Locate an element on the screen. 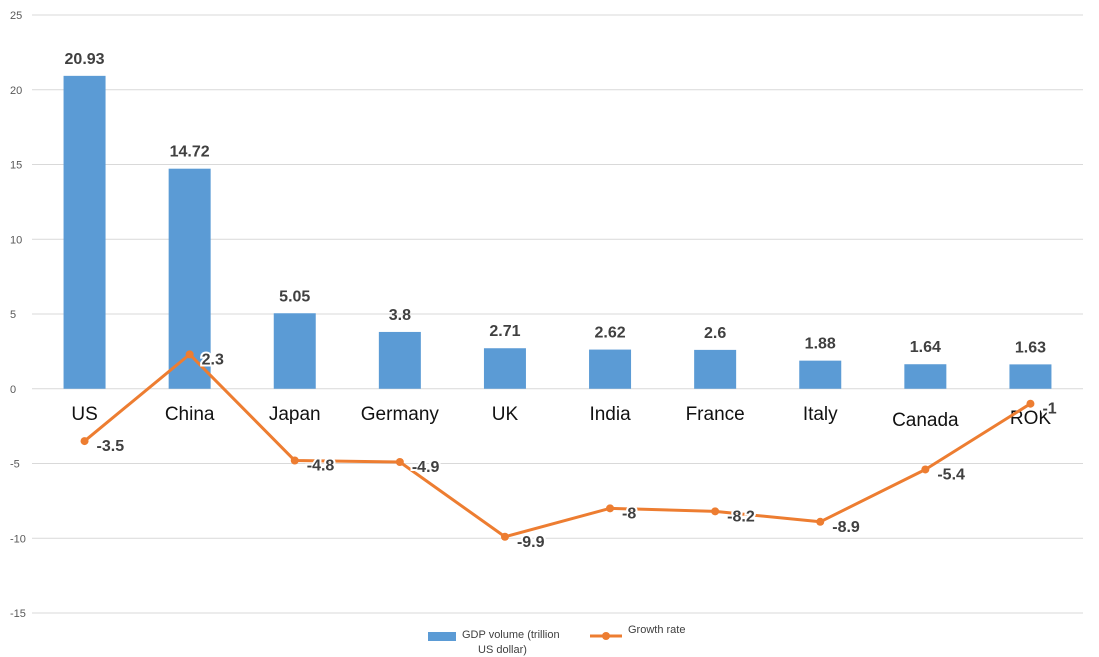 The width and height of the screenshot is (1099, 657). legend-marker-growth is located at coordinates (606, 636).